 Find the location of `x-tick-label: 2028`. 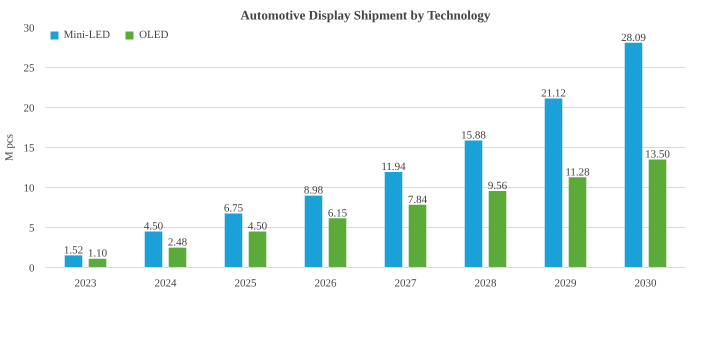

x-tick-label: 2028 is located at coordinates (485, 284).